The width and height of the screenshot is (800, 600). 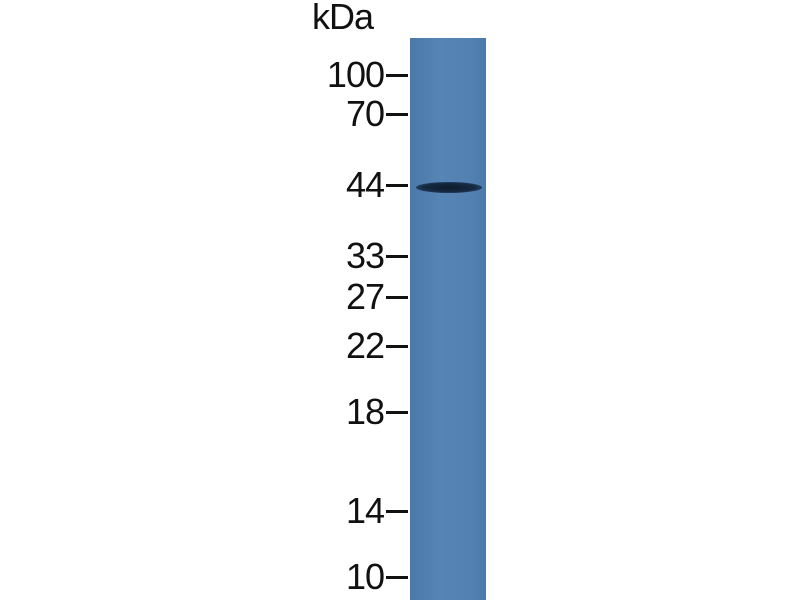 I want to click on marker-label: 18, so click(x=365, y=411).